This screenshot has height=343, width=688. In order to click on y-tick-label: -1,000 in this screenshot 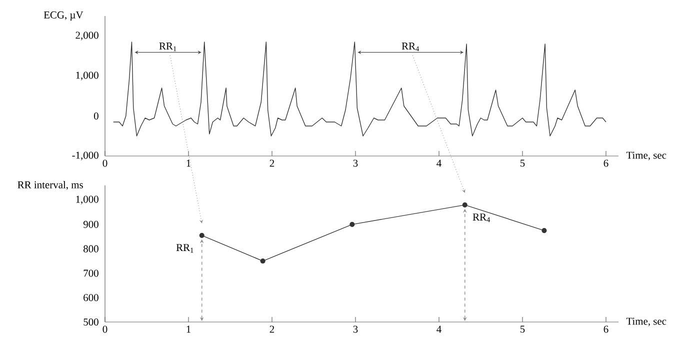, I will do `click(85, 156)`.